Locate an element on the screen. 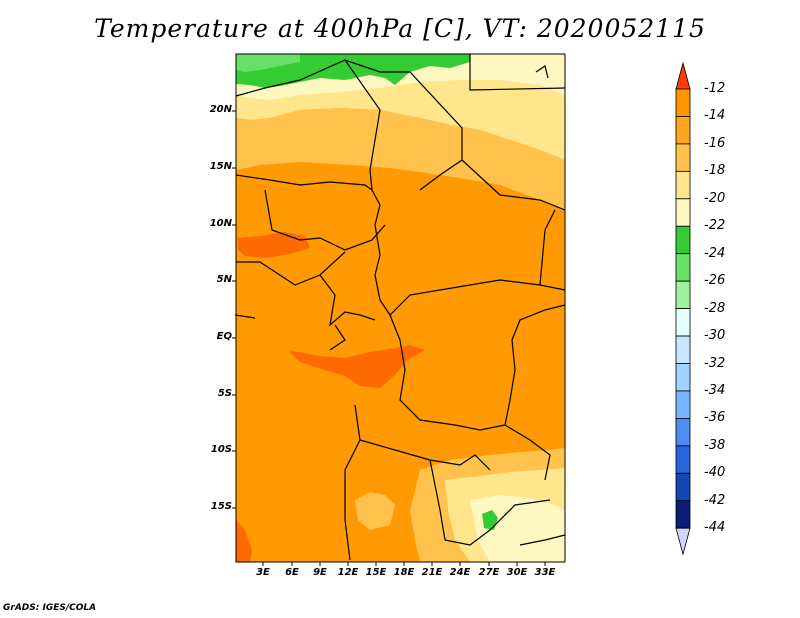  band-minus14-west is located at coordinates (274, 245).